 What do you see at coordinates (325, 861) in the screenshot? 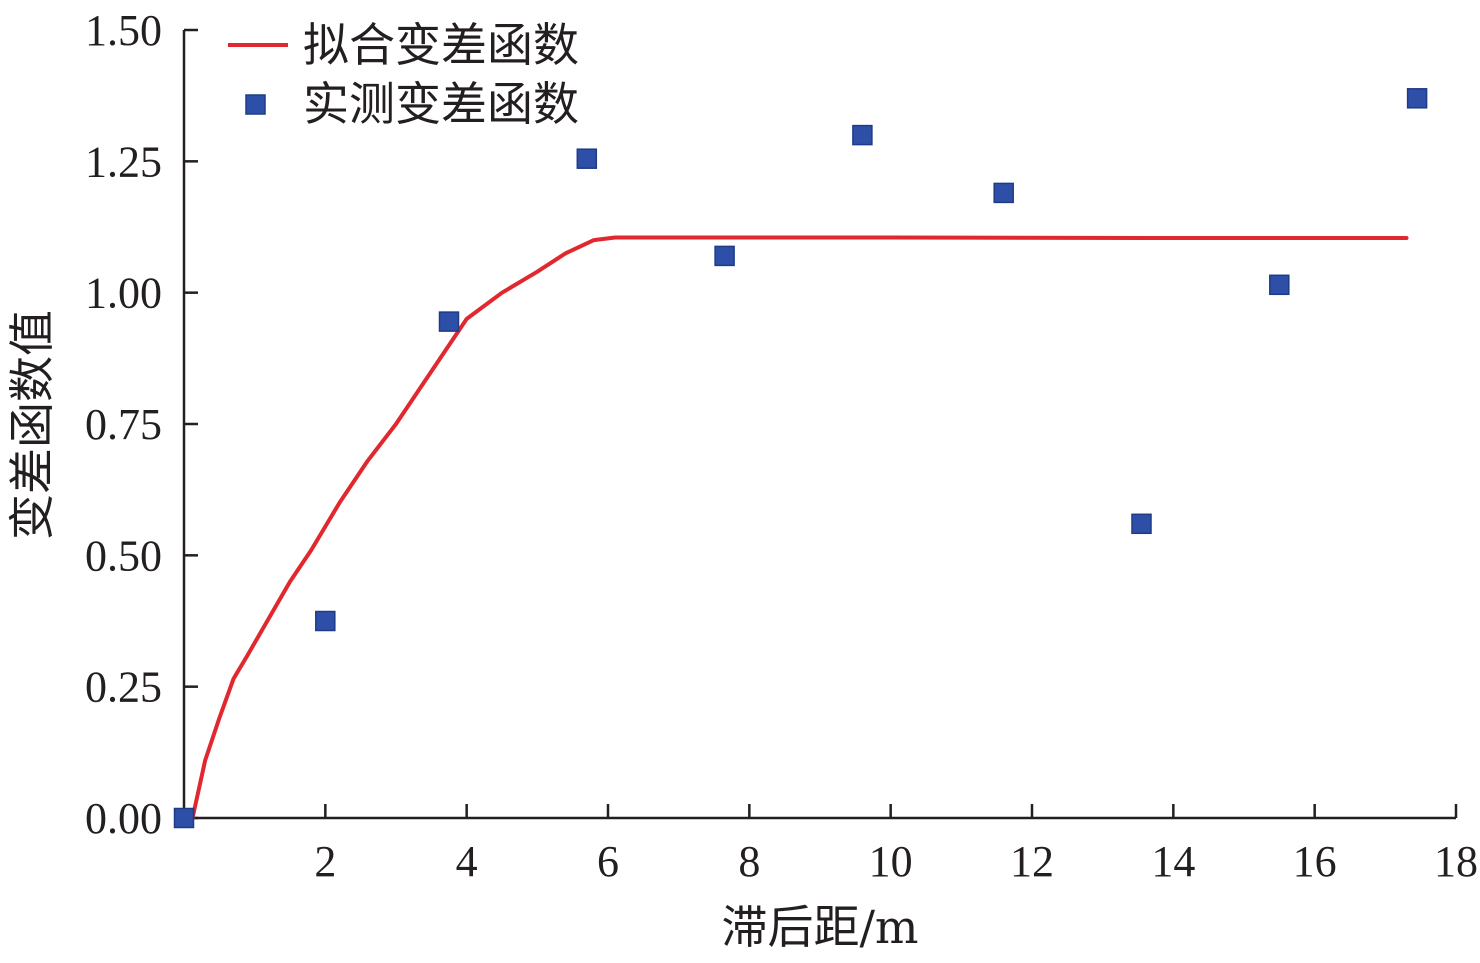
I see `x-tick-label: 2` at bounding box center [325, 861].